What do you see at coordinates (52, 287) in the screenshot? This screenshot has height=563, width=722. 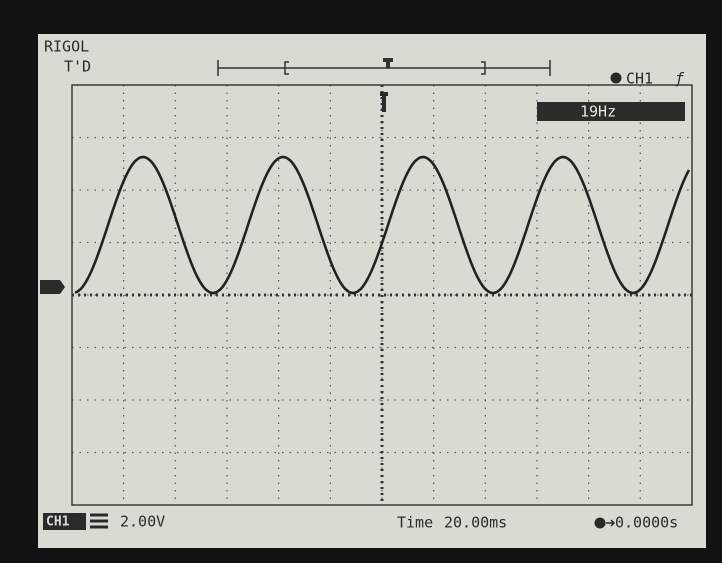 I see `channel-ground-marker` at bounding box center [52, 287].